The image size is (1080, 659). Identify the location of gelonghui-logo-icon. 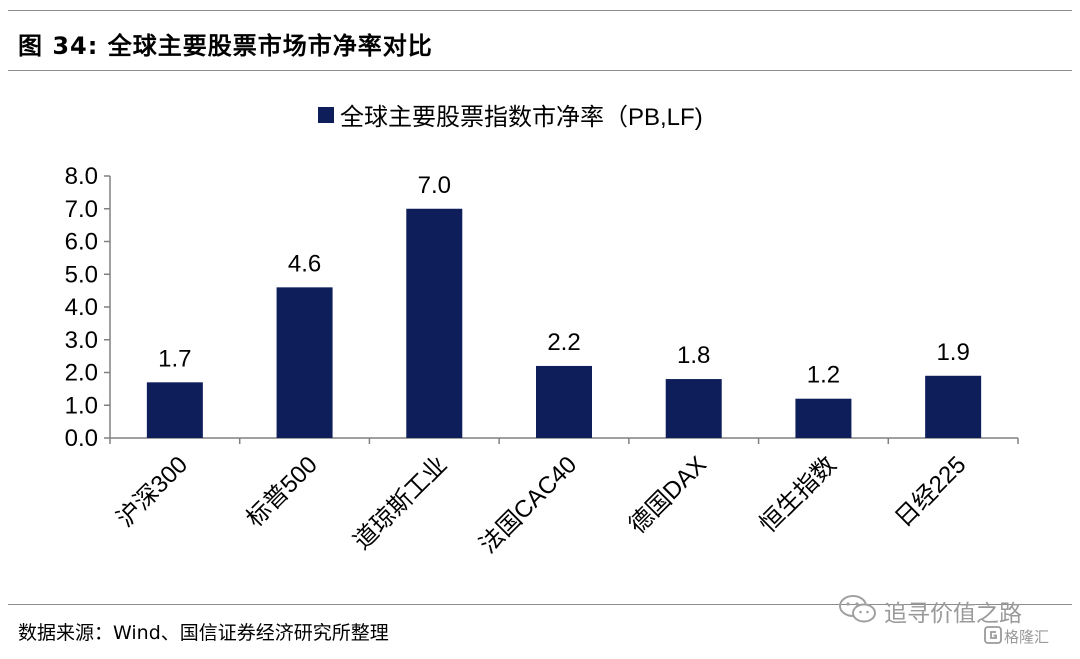
(993, 635).